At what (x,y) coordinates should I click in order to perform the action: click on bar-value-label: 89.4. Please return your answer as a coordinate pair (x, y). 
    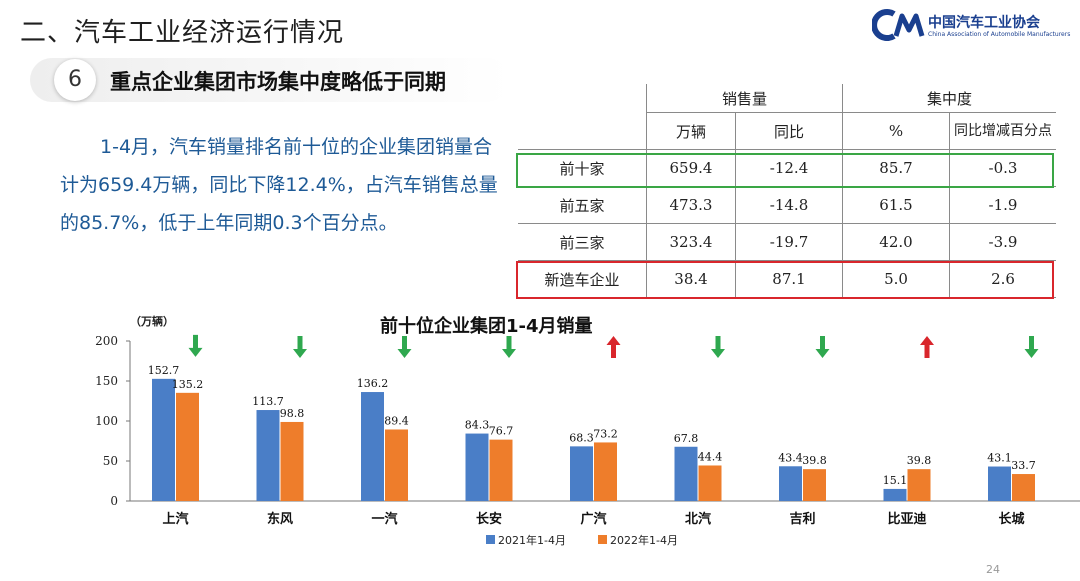
    Looking at the image, I should click on (396, 420).